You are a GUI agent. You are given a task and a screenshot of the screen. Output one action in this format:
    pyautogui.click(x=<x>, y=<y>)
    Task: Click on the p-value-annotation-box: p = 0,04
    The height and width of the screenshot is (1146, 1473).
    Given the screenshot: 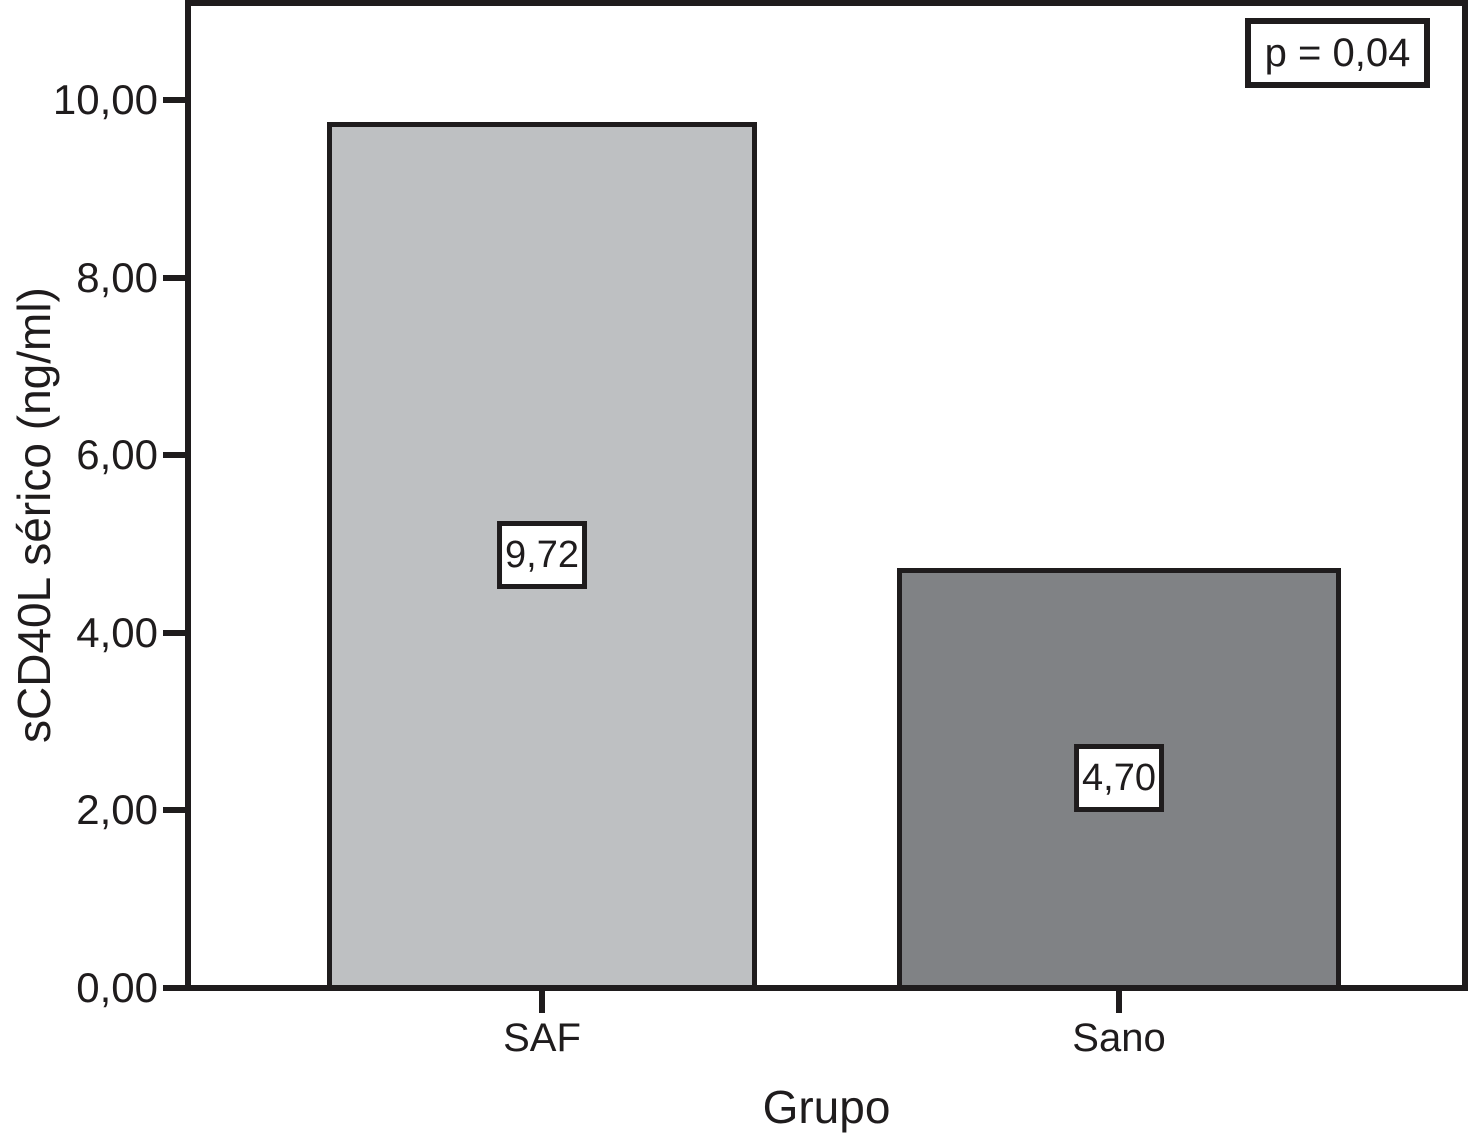 What is the action you would take?
    pyautogui.click(x=1337, y=53)
    